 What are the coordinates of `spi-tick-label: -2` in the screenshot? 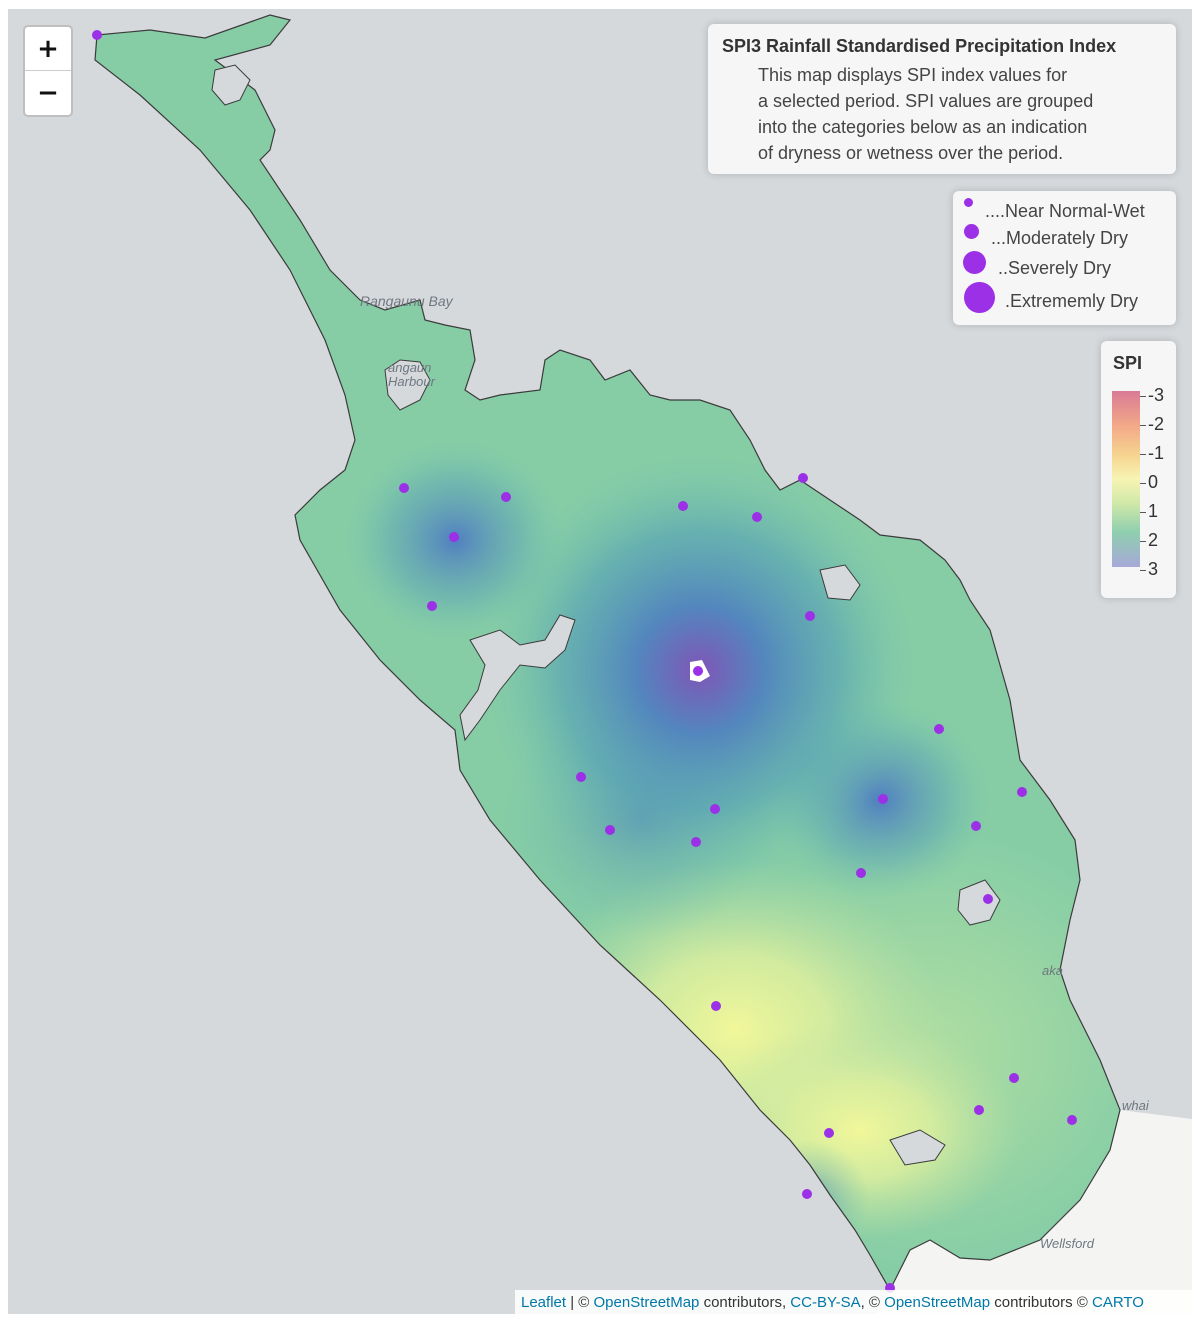 It's located at (1156, 424).